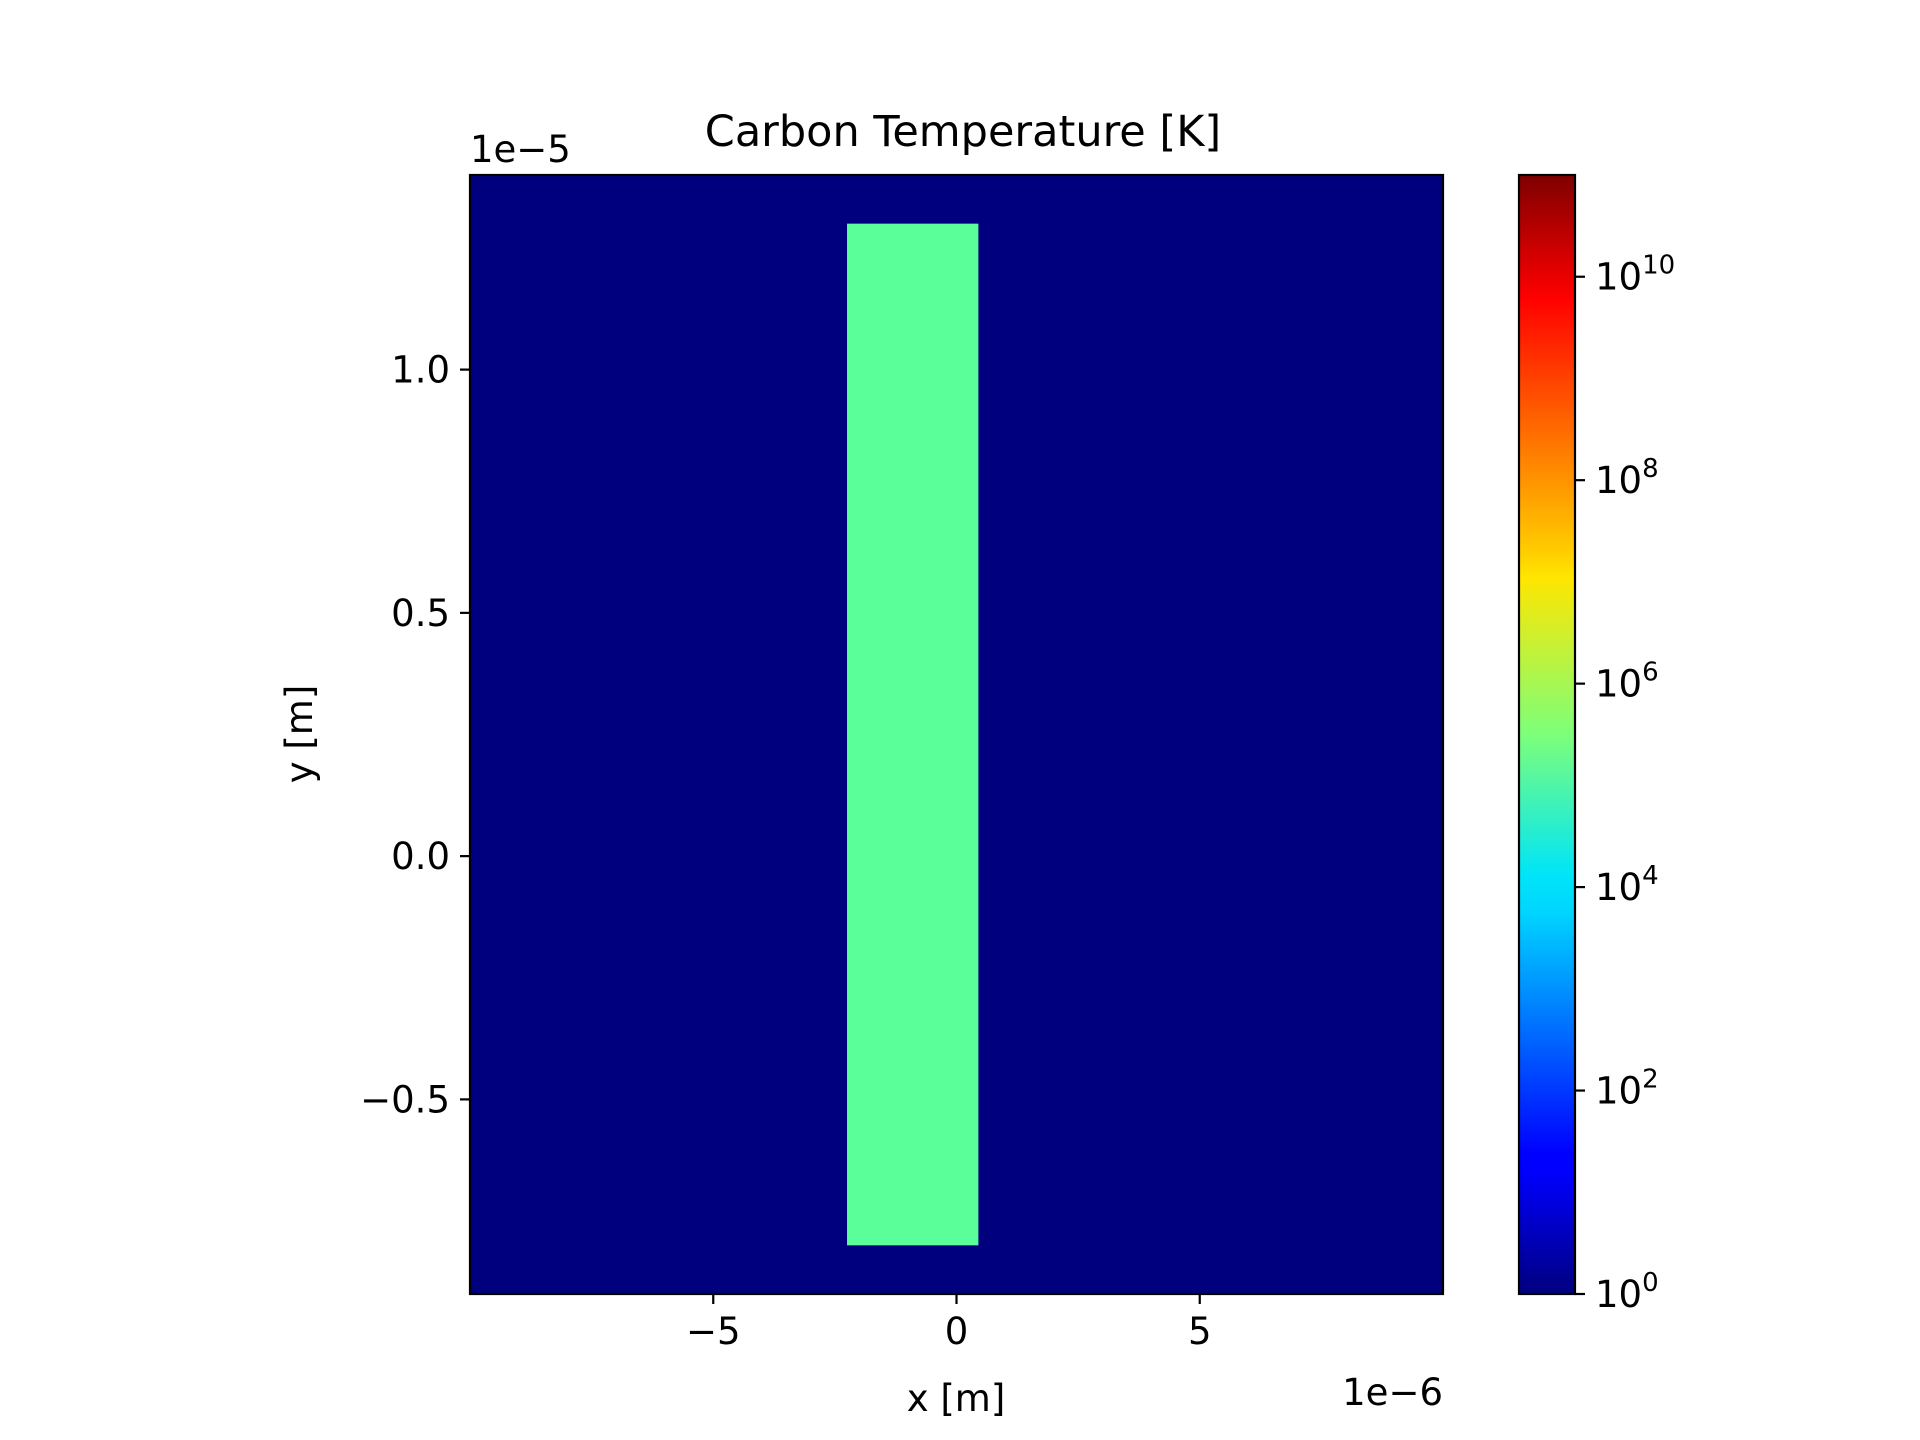  I want to click on y-tick-label: 0.0, so click(420, 856).